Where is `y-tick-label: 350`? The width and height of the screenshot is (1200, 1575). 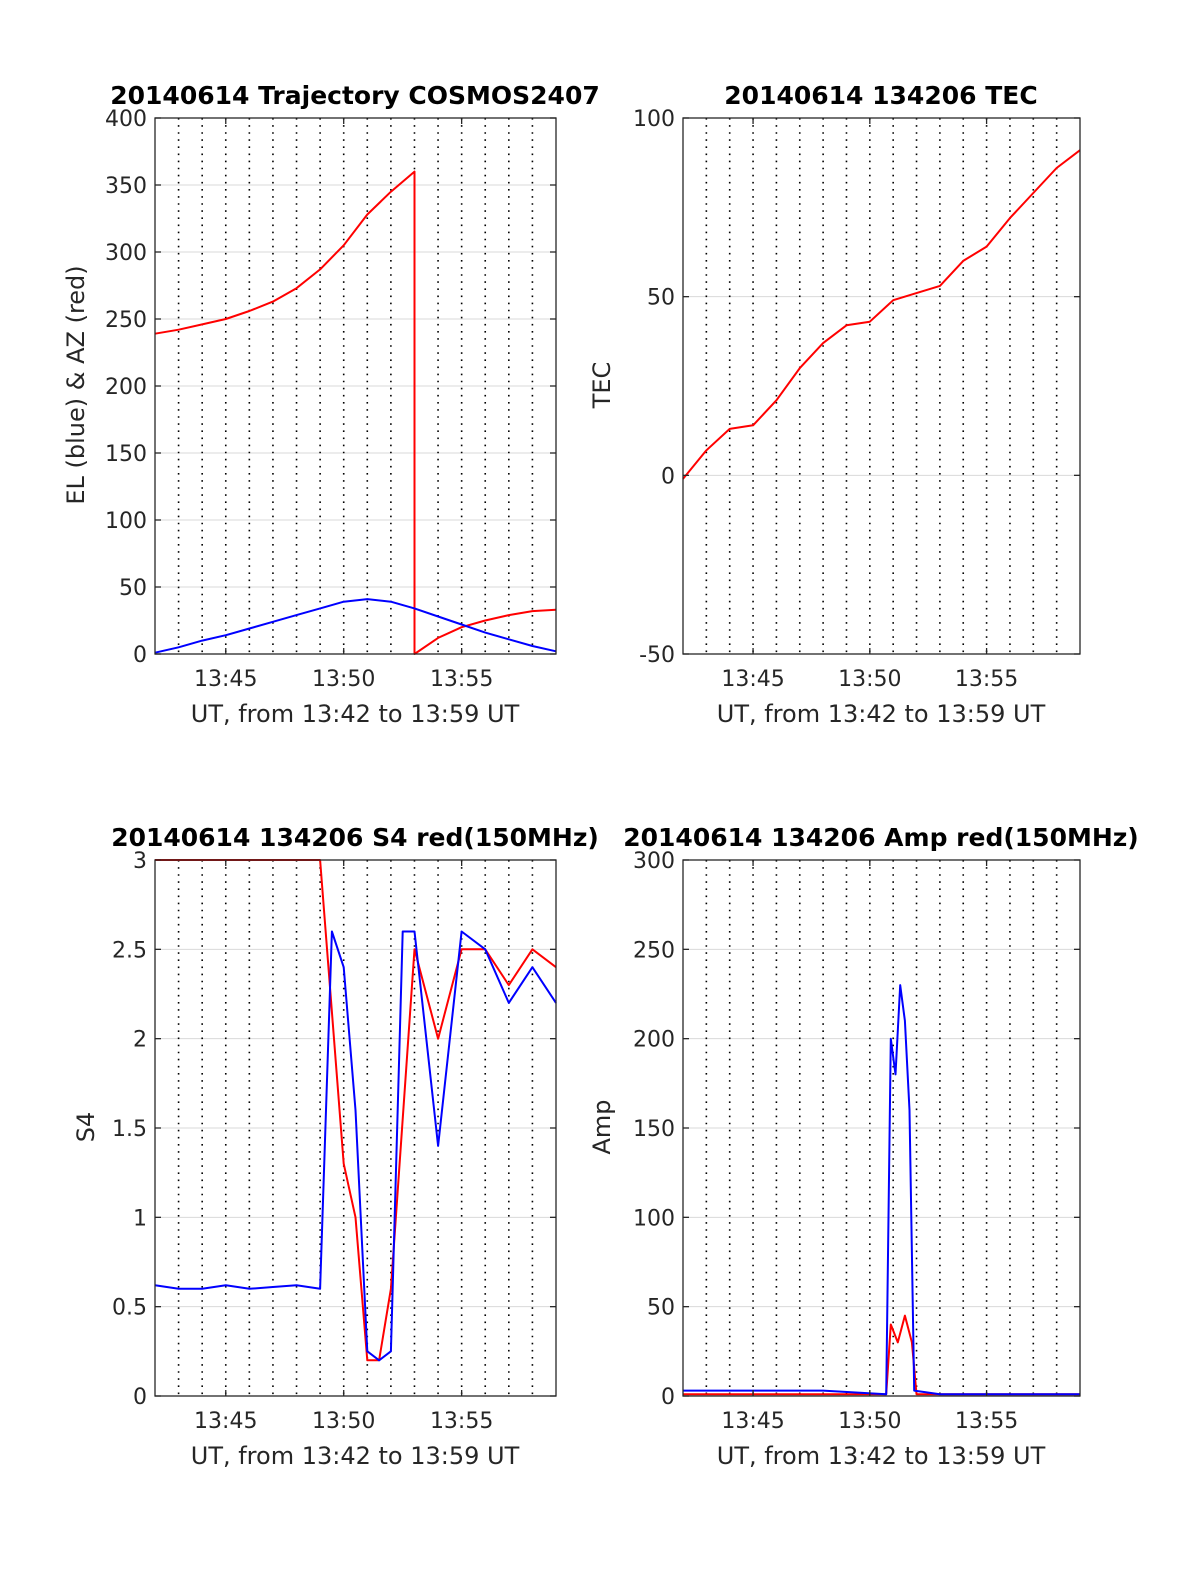
y-tick-label: 350 is located at coordinates (126, 186).